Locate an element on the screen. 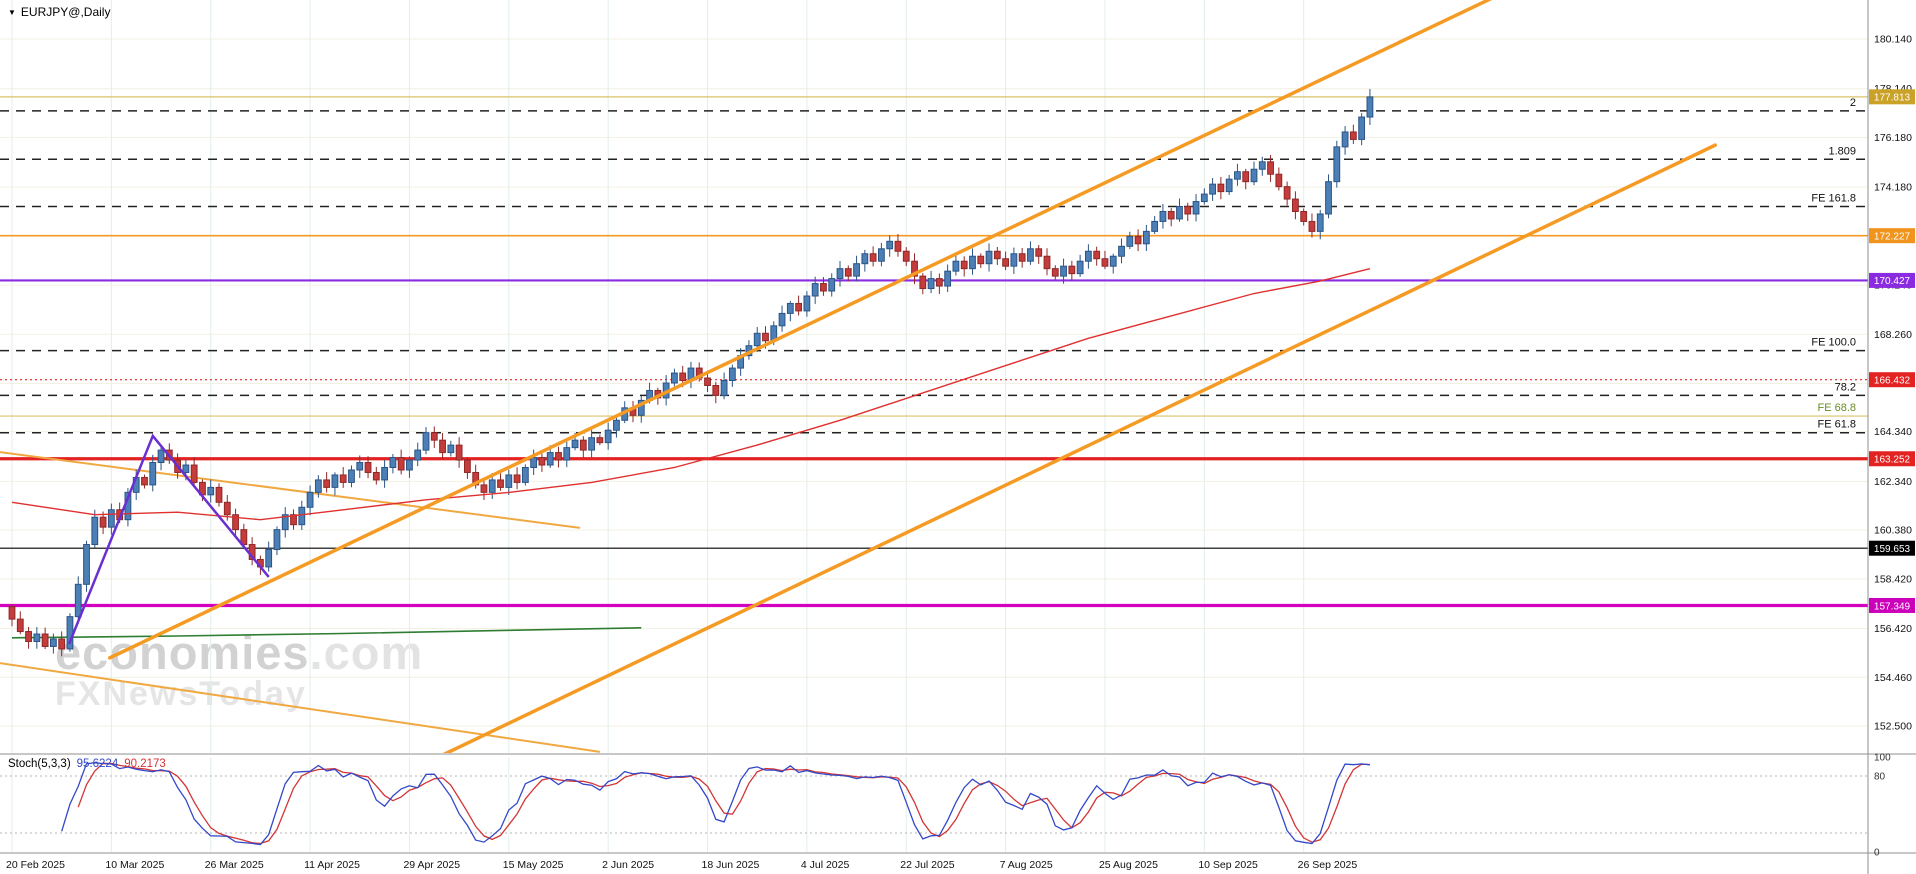 This screenshot has width=1916, height=874. price-tick-label: 156.420 is located at coordinates (1893, 629).